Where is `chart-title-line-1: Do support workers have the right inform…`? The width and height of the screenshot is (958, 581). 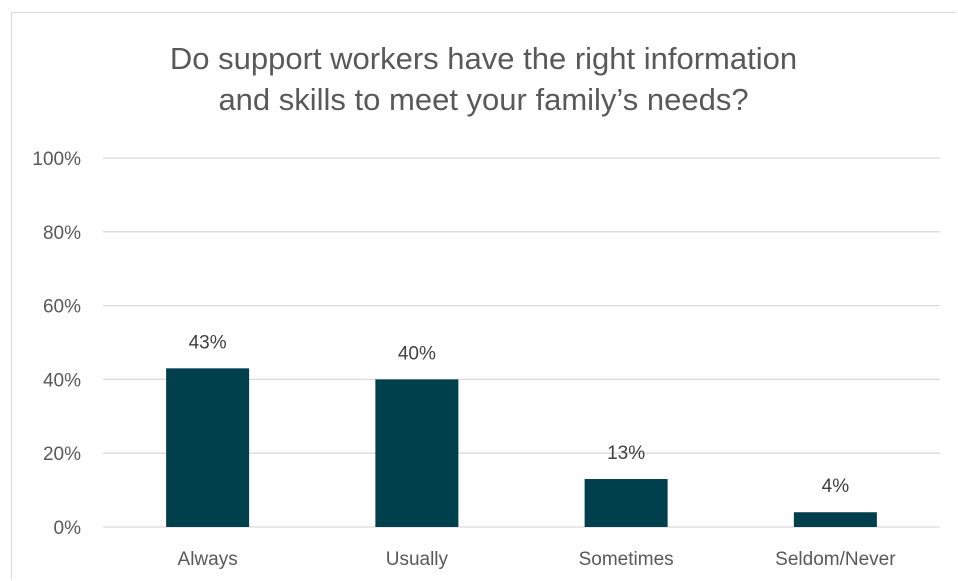 chart-title-line-1: Do support workers have the right inform… is located at coordinates (483, 58).